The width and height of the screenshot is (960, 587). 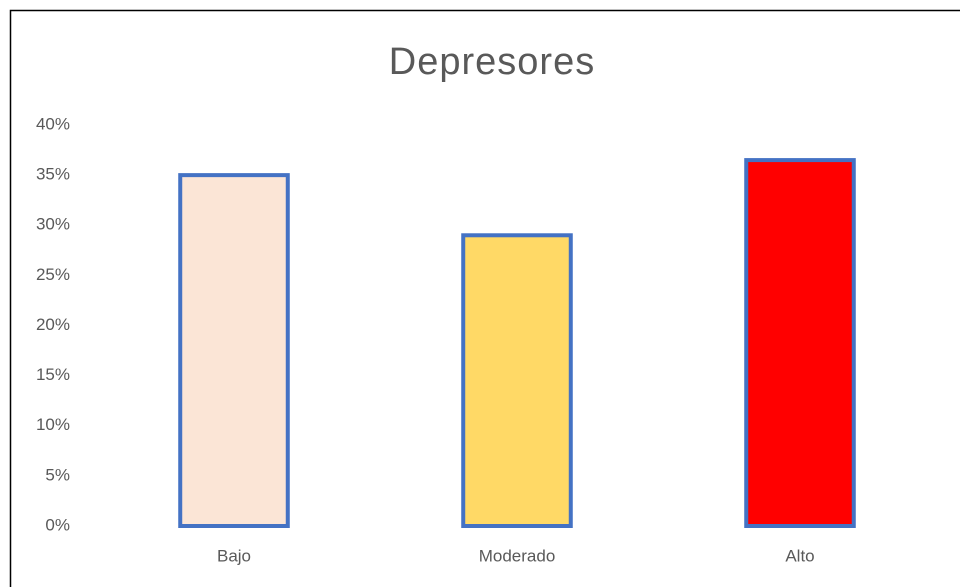 I want to click on x-tick-label: Moderado, so click(x=517, y=555).